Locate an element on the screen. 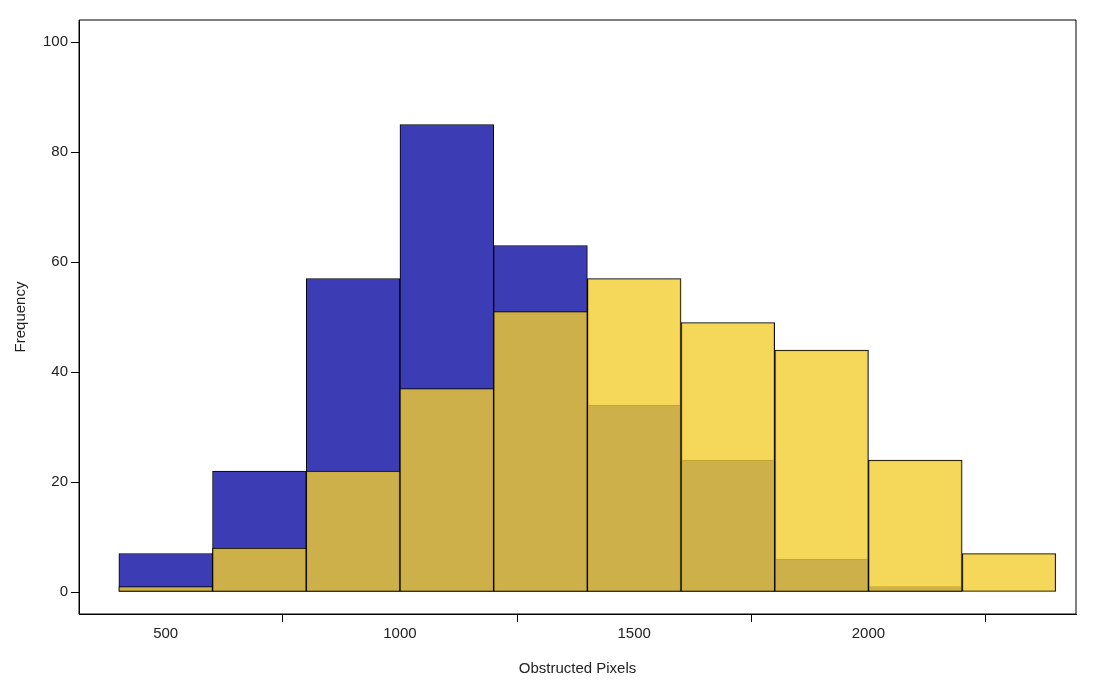 Image resolution: width=1094 pixels, height=690 pixels. y-tick-label: 0 is located at coordinates (64, 591).